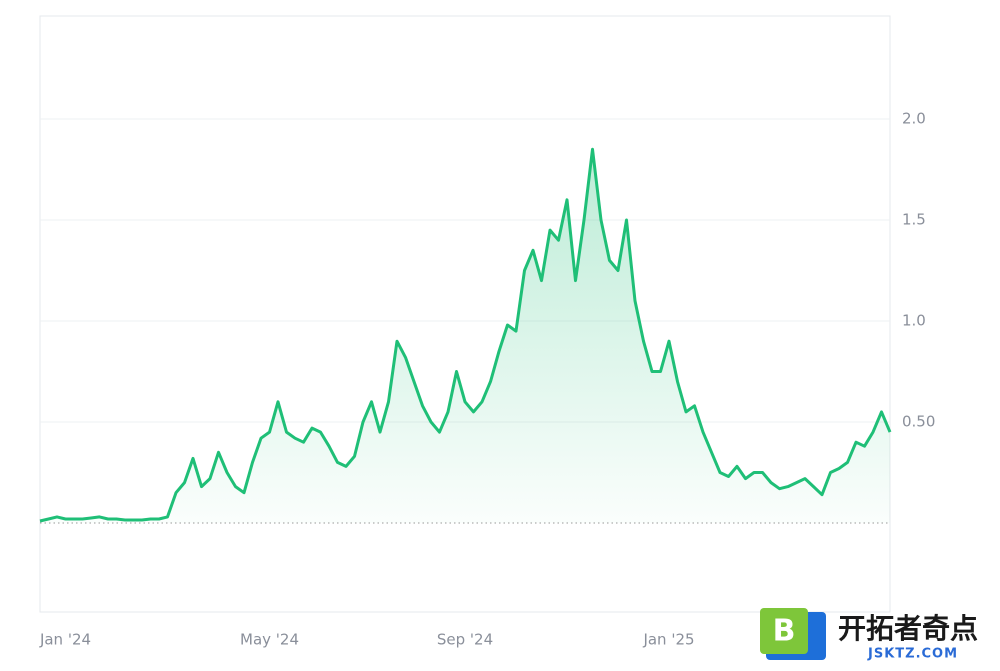 This screenshot has height=671, width=1000. What do you see at coordinates (668, 640) in the screenshot?
I see `x-tick-label: Jan '25` at bounding box center [668, 640].